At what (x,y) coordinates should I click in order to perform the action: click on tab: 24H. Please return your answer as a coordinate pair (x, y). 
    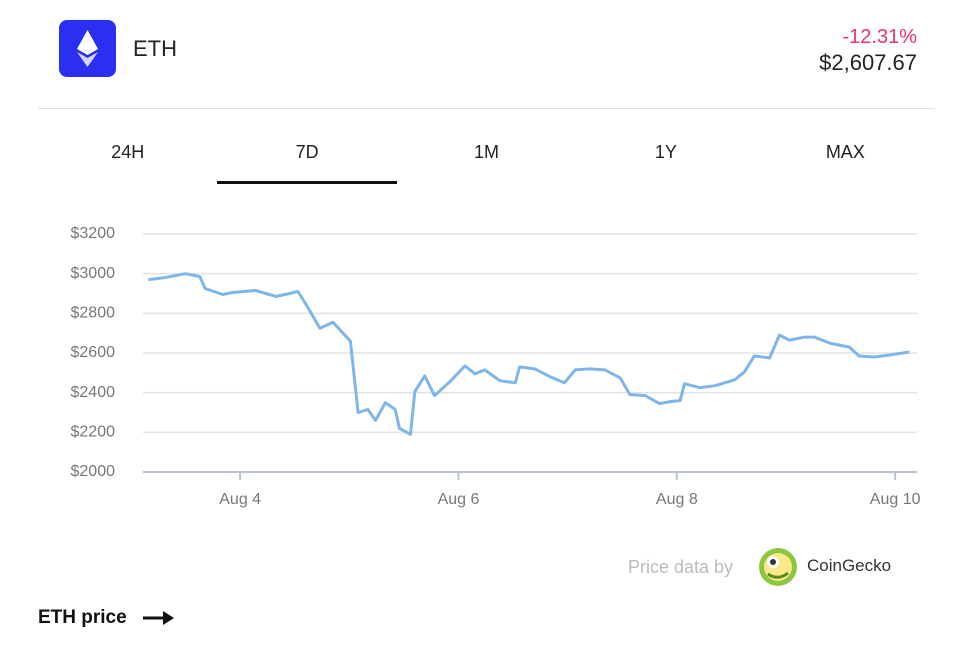
    Looking at the image, I should click on (128, 152).